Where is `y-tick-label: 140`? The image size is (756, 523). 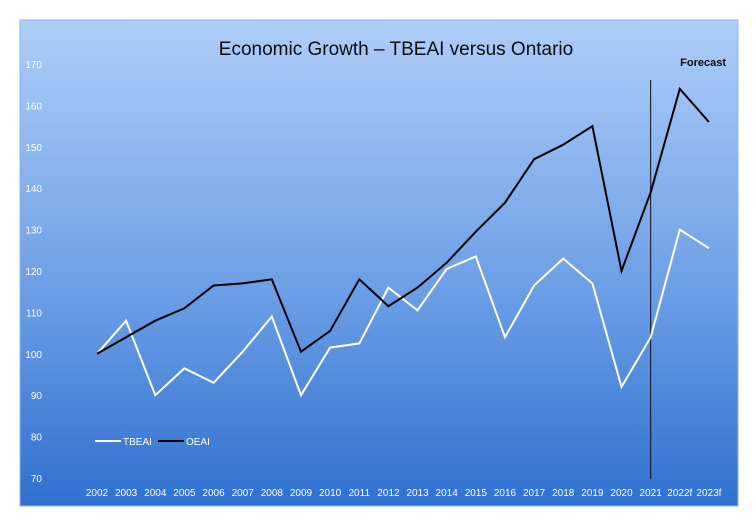
y-tick-label: 140 is located at coordinates (33, 189).